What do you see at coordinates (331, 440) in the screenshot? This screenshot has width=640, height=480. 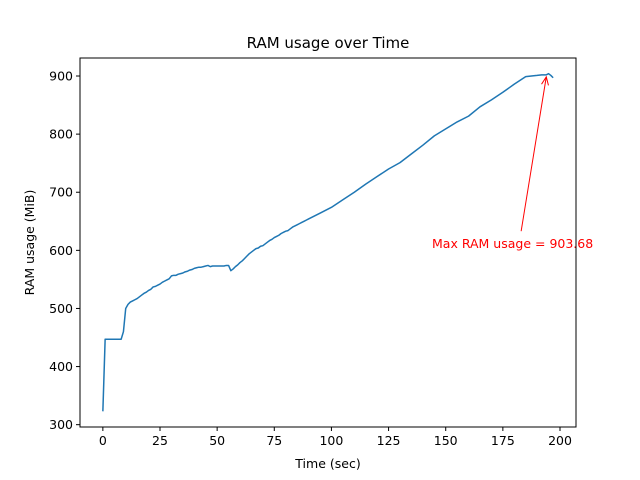 I see `x-tick-label: 100` at bounding box center [331, 440].